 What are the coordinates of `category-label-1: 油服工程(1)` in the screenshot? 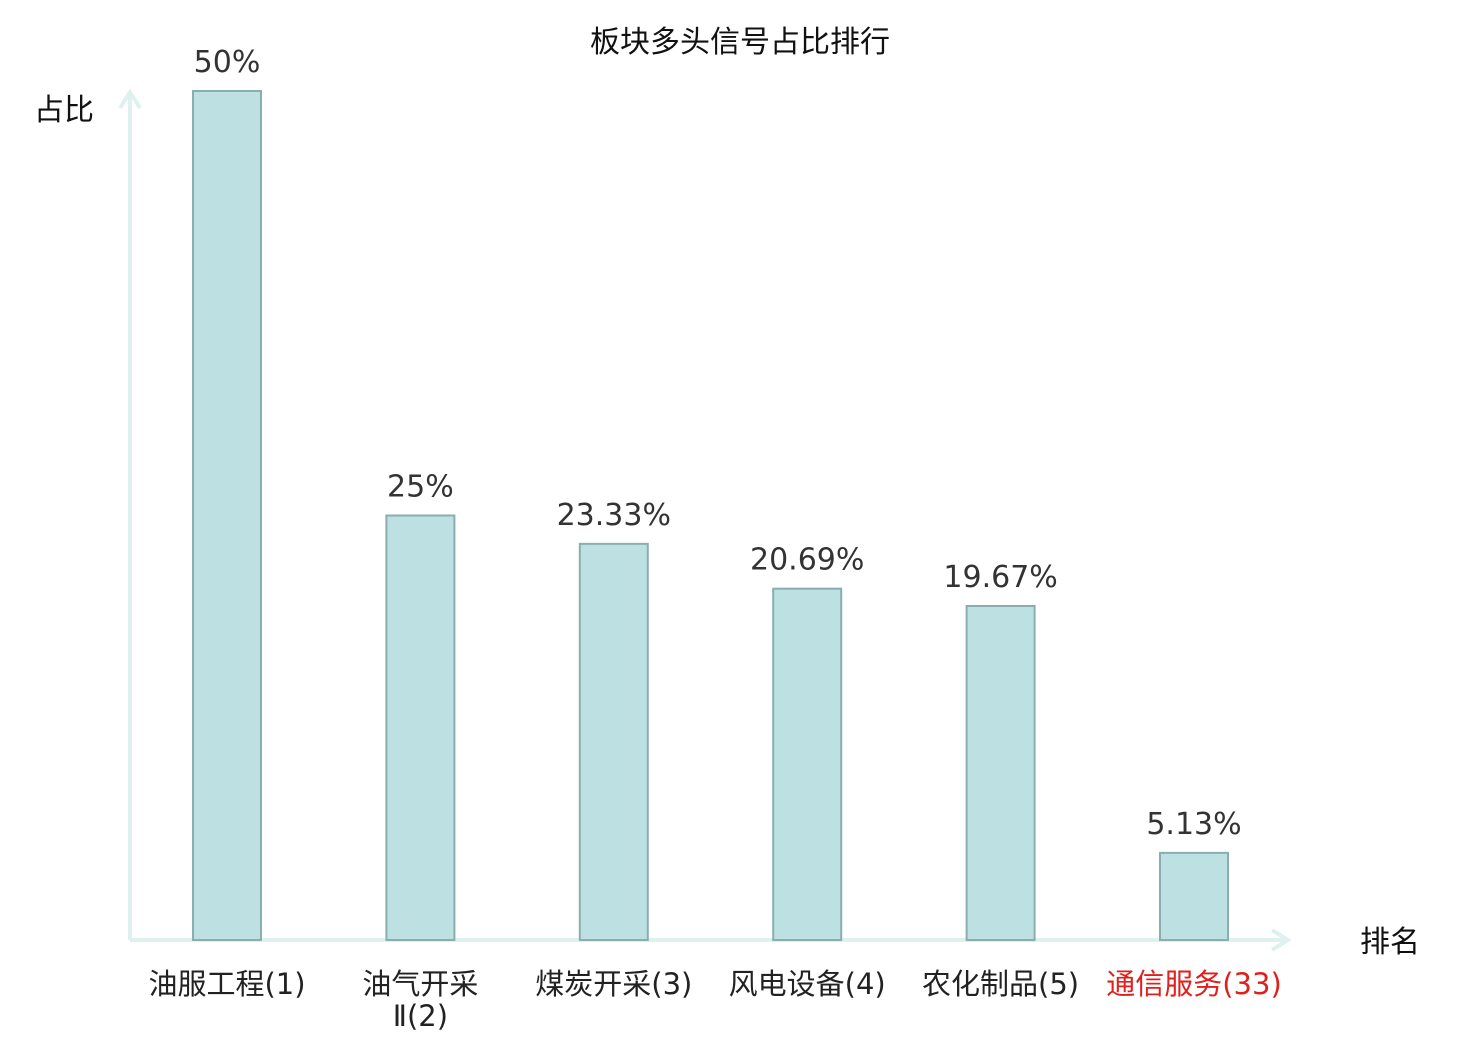 It's located at (226, 984).